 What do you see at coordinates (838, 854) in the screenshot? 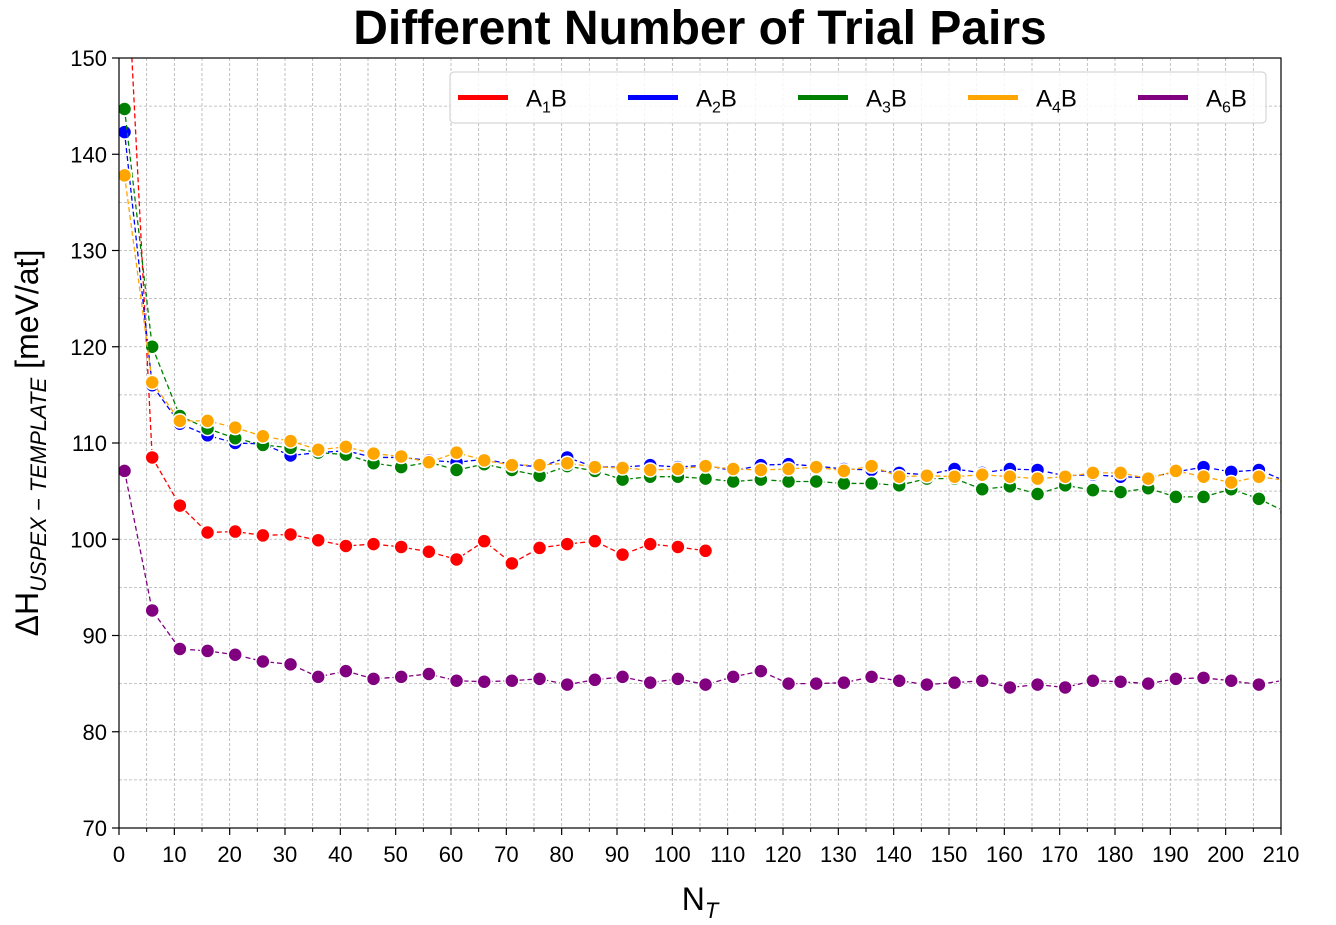
I see `x-tick-label: 130` at bounding box center [838, 854].